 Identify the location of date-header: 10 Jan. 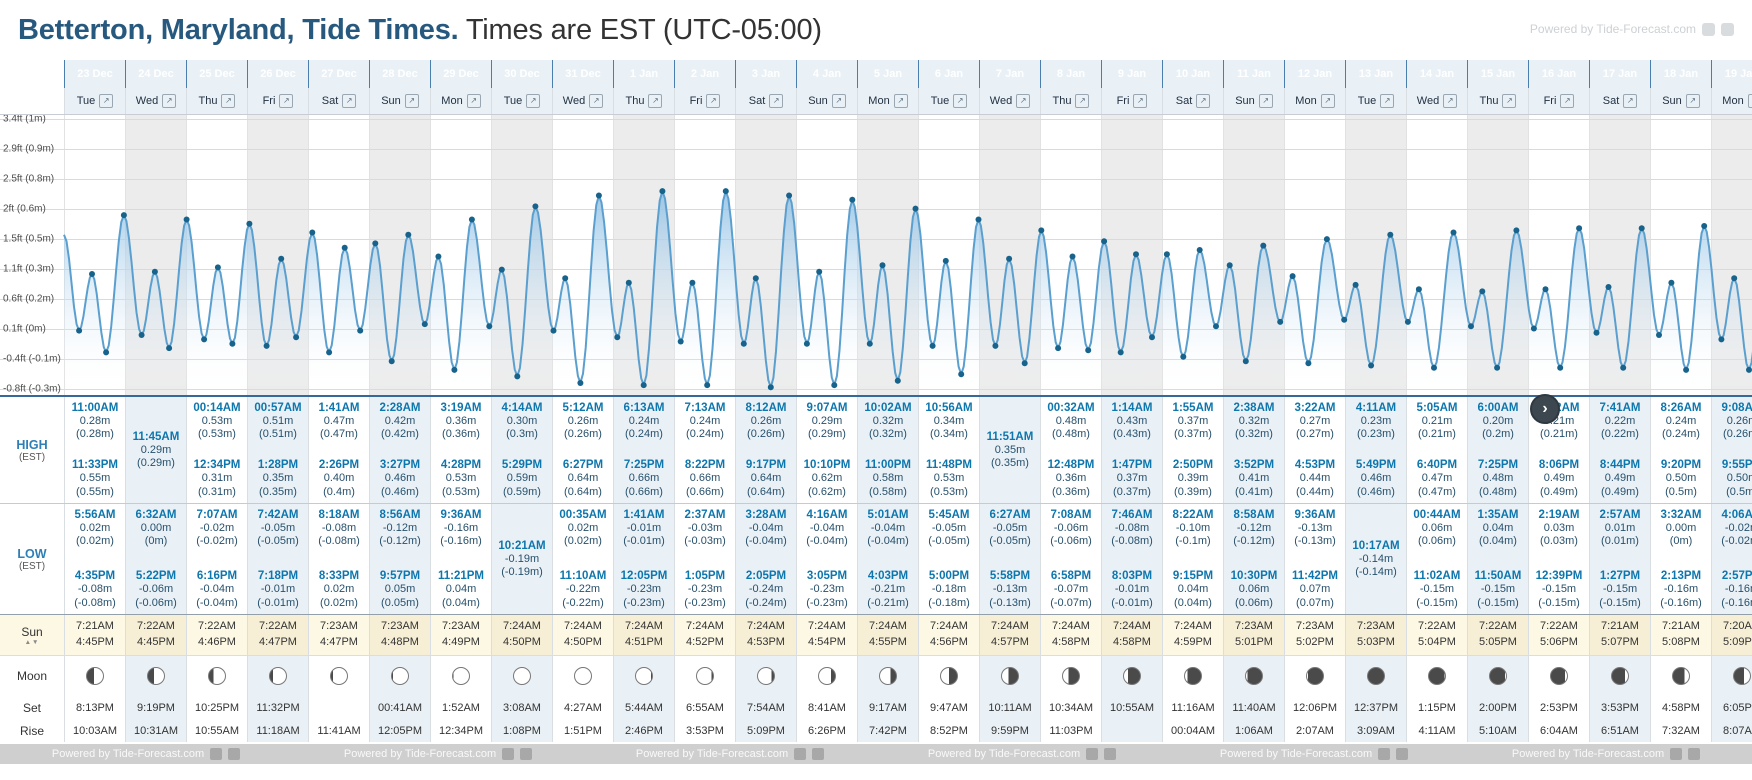
(1192, 74).